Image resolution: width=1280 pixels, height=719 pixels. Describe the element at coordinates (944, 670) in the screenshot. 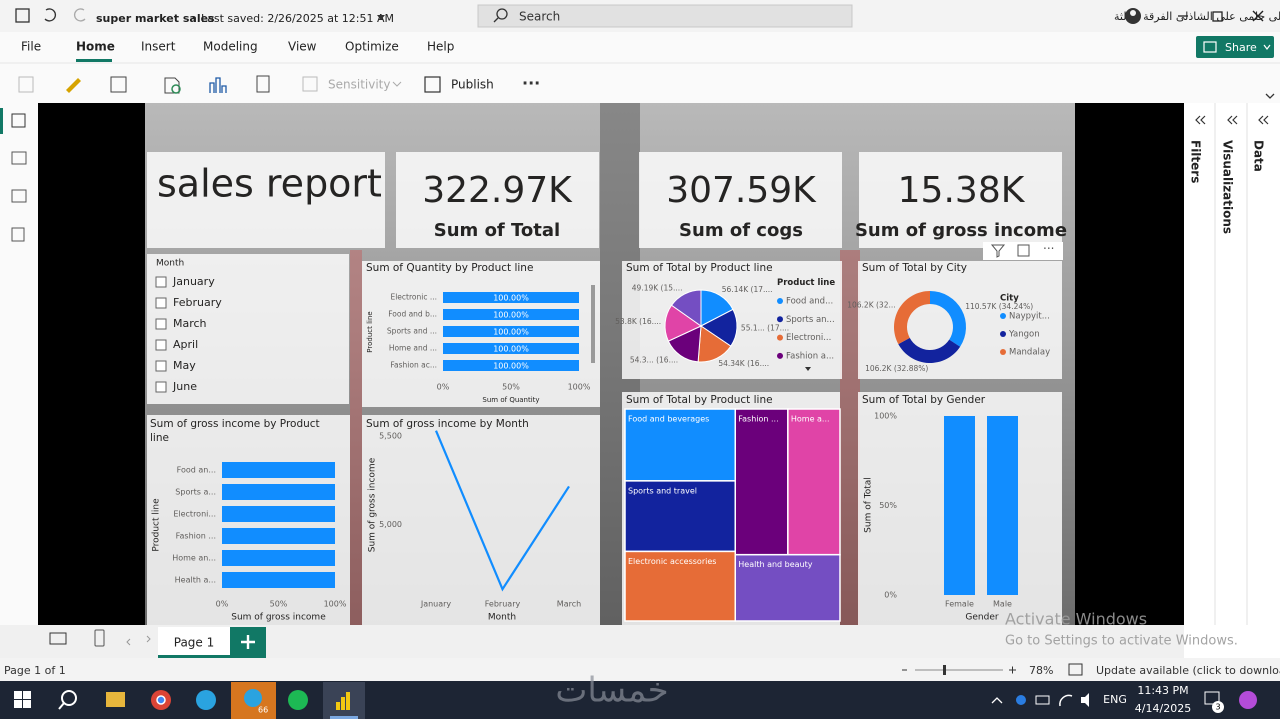

I see `zoom-thumb` at that location.